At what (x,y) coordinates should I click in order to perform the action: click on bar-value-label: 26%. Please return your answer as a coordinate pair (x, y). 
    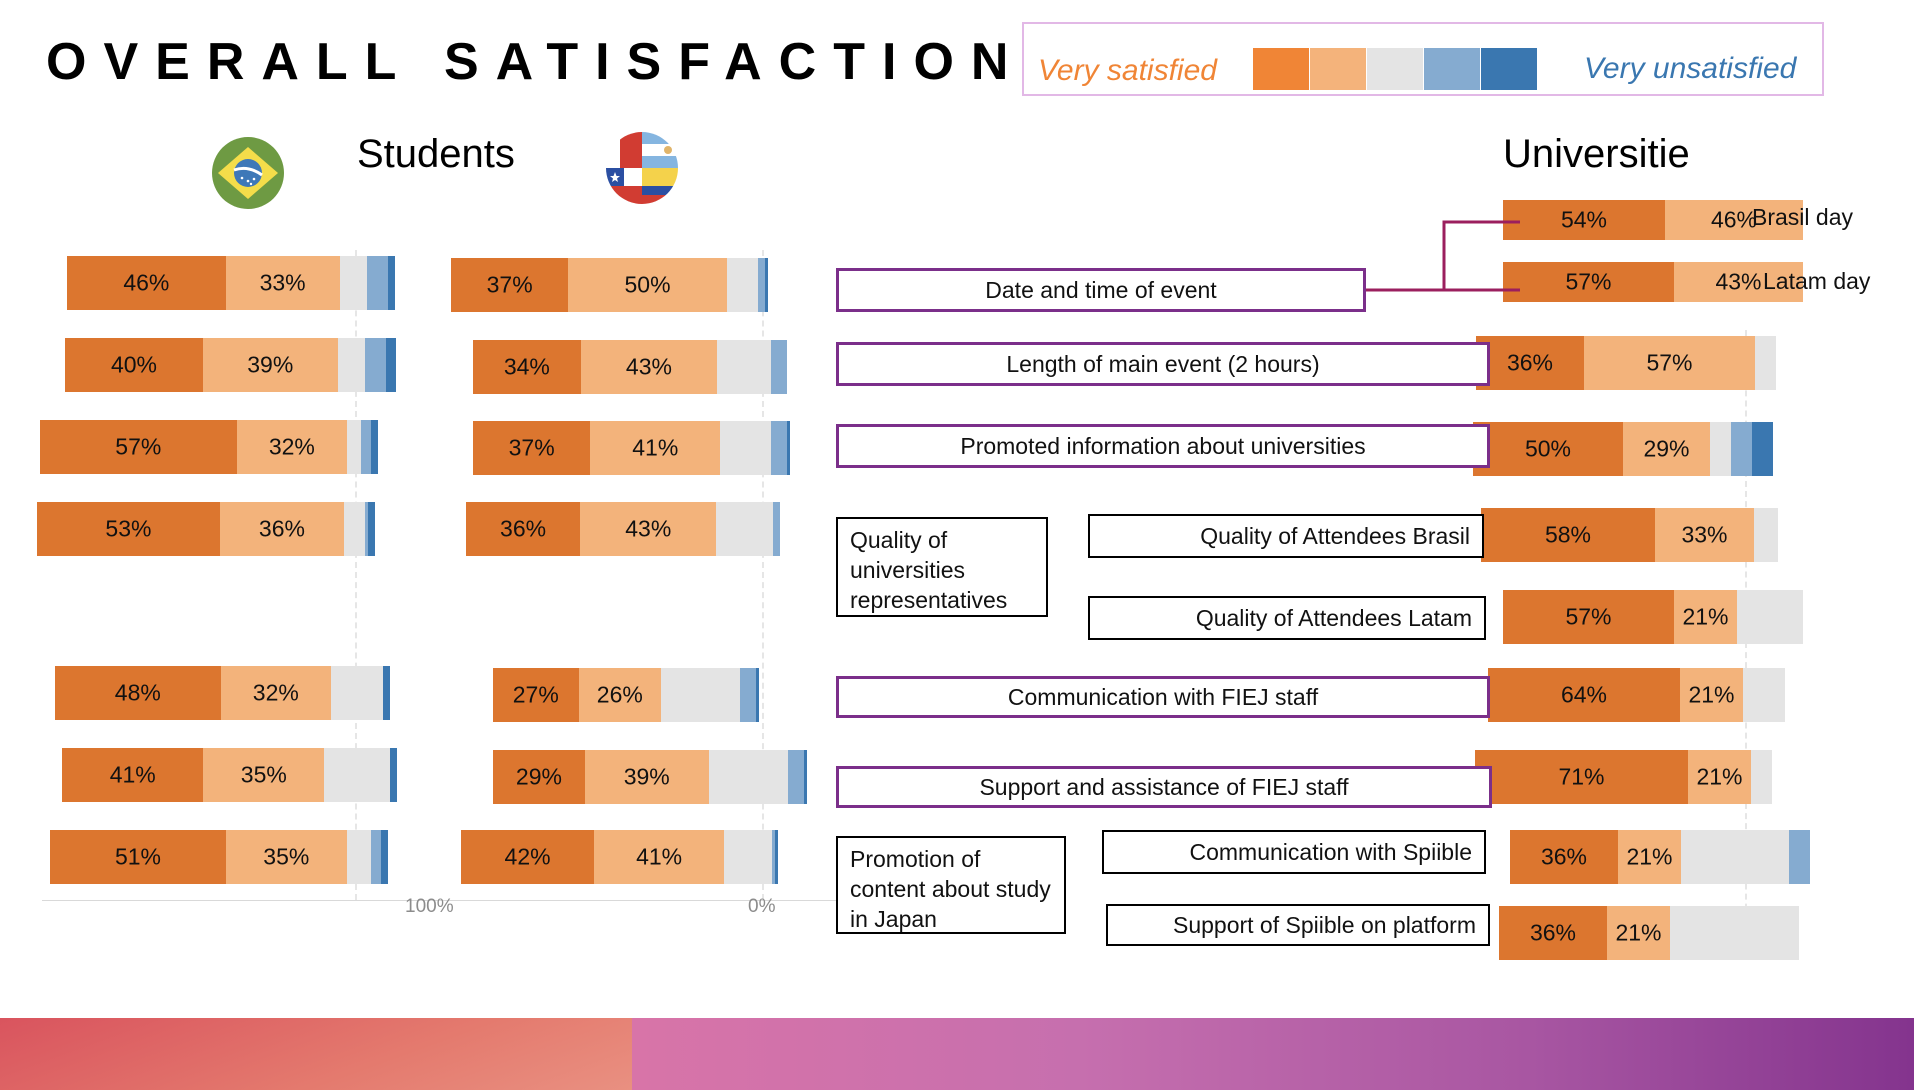
    Looking at the image, I should click on (619, 694).